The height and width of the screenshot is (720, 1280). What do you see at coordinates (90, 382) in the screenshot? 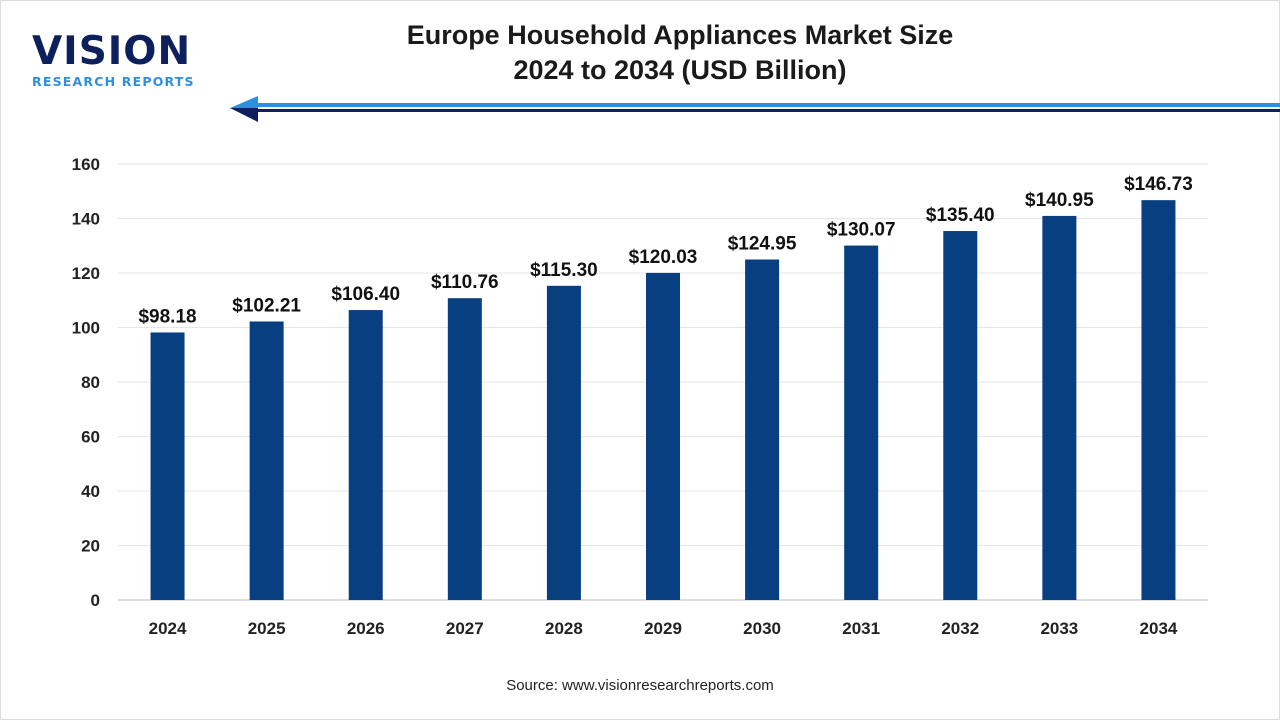
I see `y-tick-label: 80` at bounding box center [90, 382].